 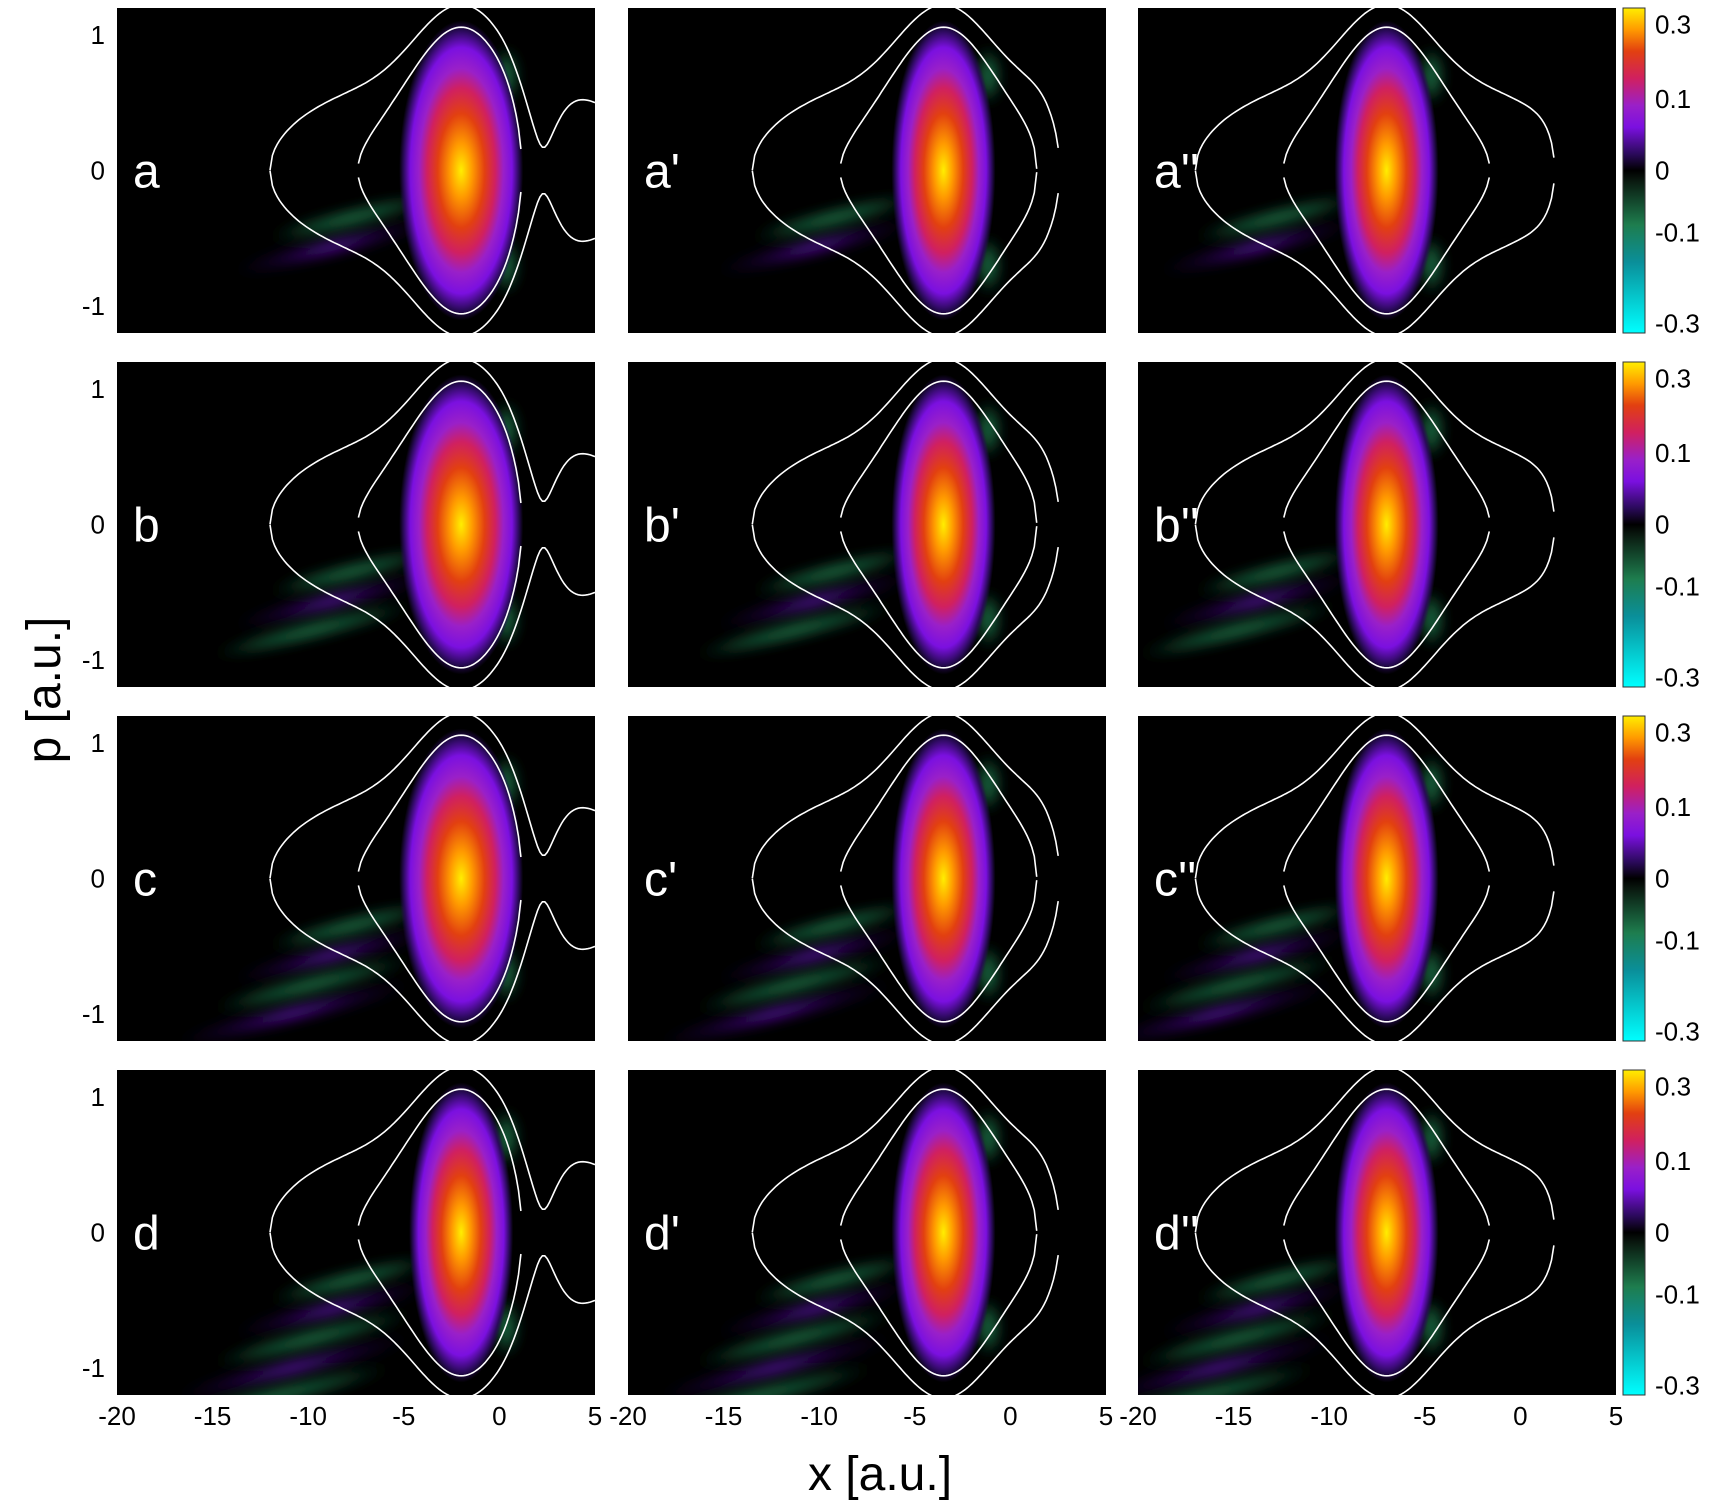 What do you see at coordinates (145, 880) in the screenshot?
I see `panel-label: c` at bounding box center [145, 880].